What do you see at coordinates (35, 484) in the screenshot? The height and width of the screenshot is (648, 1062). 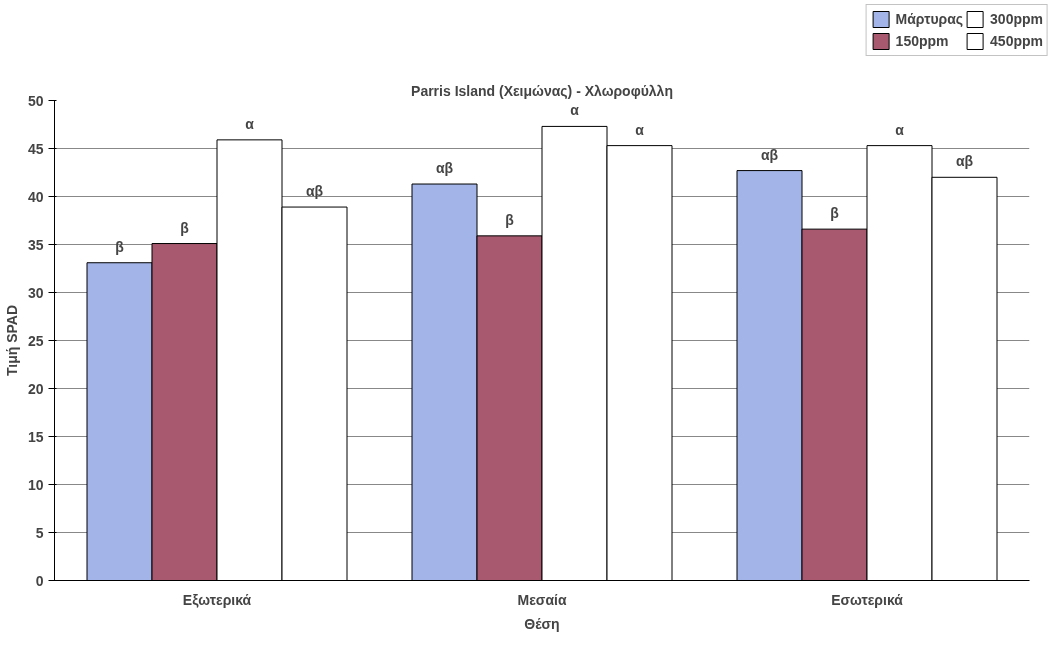 I see `y-tick-label: 10` at bounding box center [35, 484].